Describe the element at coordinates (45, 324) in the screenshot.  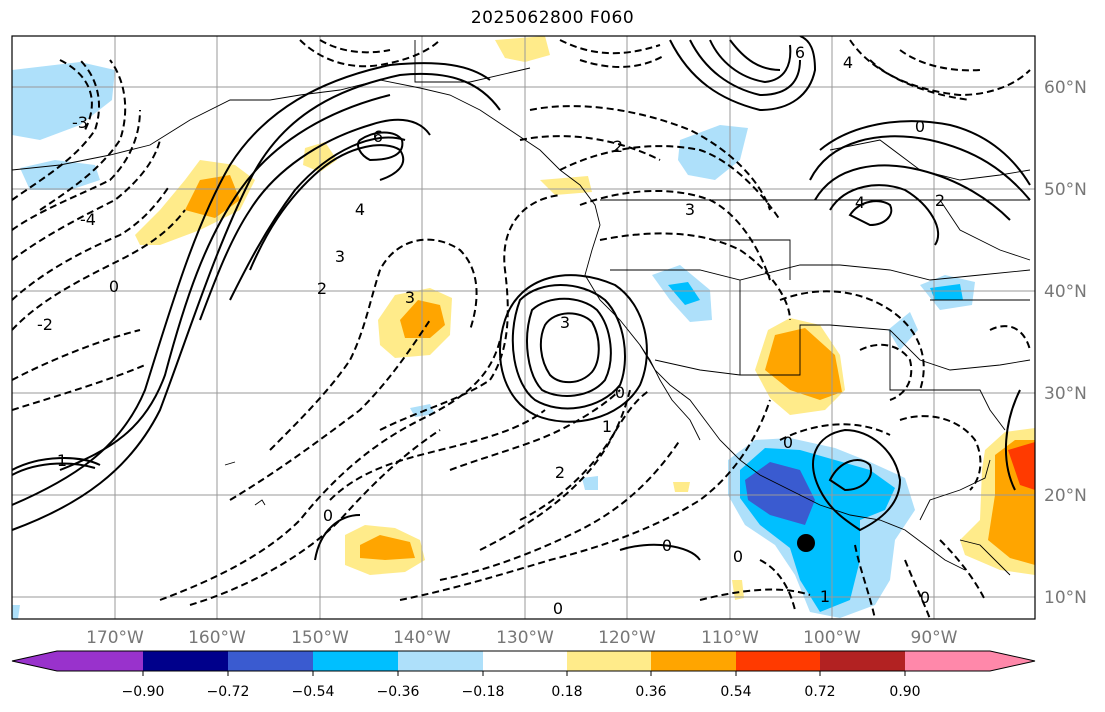
I see `contour-label: -2` at that location.